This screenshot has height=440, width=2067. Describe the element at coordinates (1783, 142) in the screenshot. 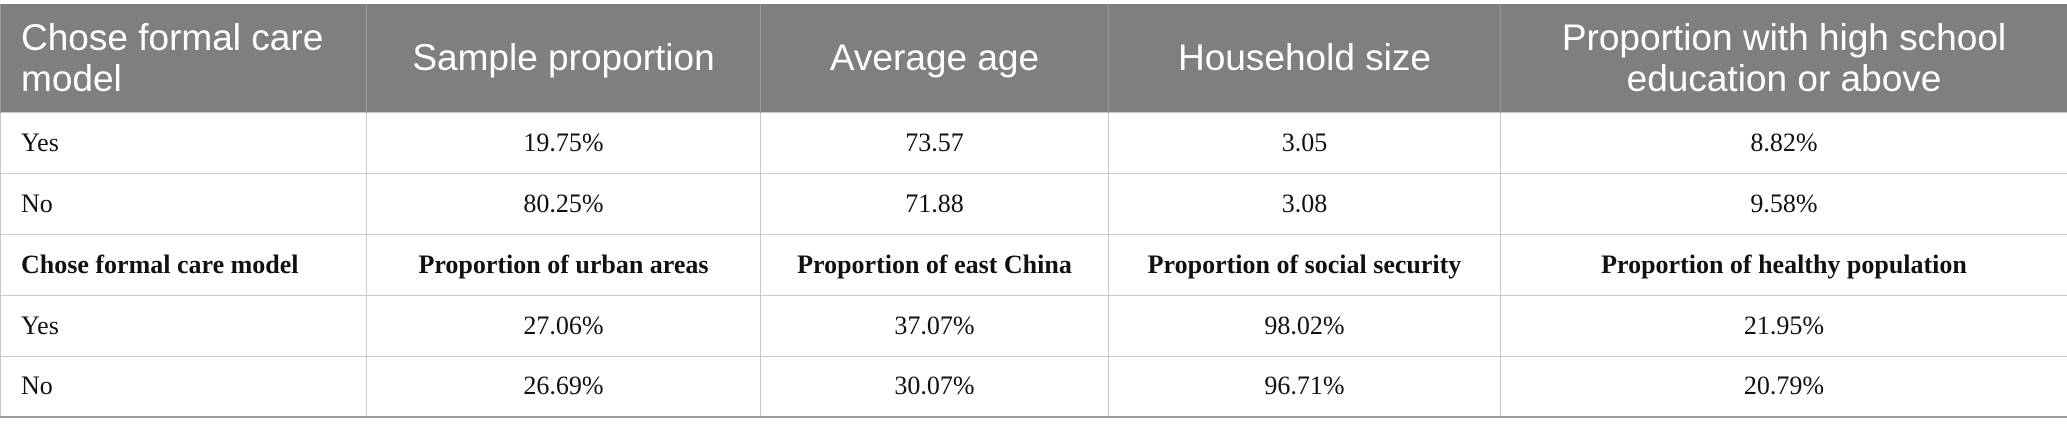

I see `table-cell: 8.82%` at that location.